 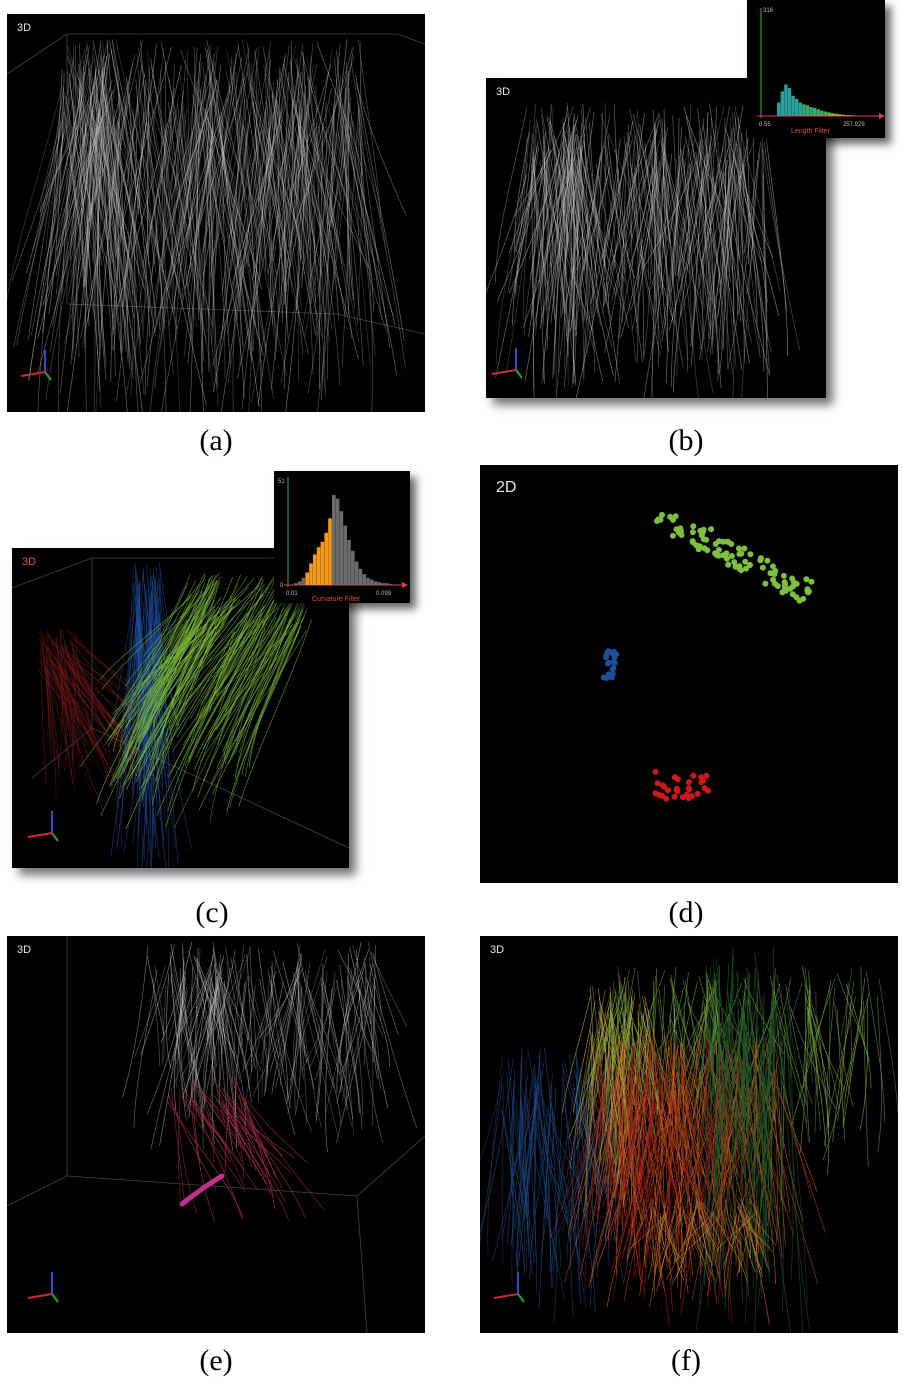 I want to click on caption-f: (f), so click(x=686, y=1360).